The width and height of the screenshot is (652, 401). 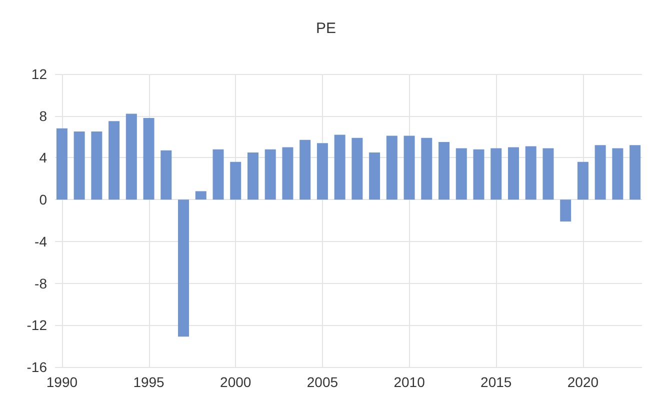 I want to click on y-tick-label: -16, so click(x=37, y=367).